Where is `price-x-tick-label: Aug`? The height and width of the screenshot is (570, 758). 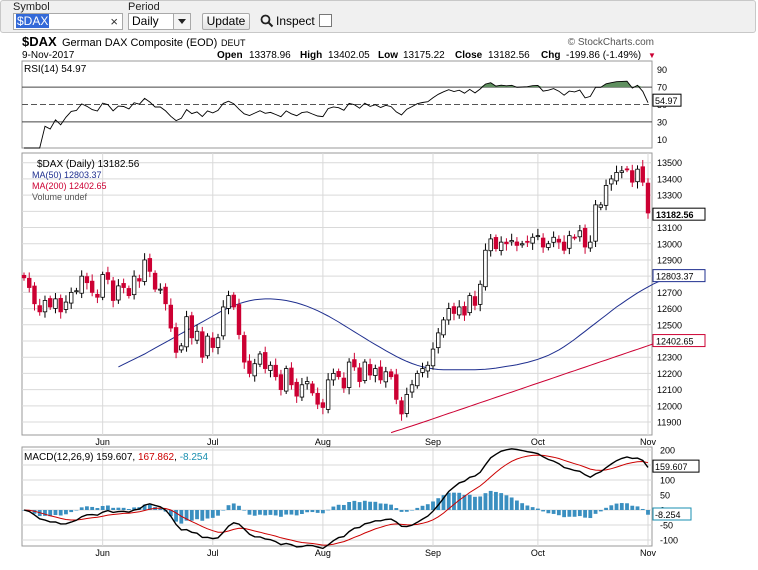
price-x-tick-label: Aug is located at coordinates (323, 442).